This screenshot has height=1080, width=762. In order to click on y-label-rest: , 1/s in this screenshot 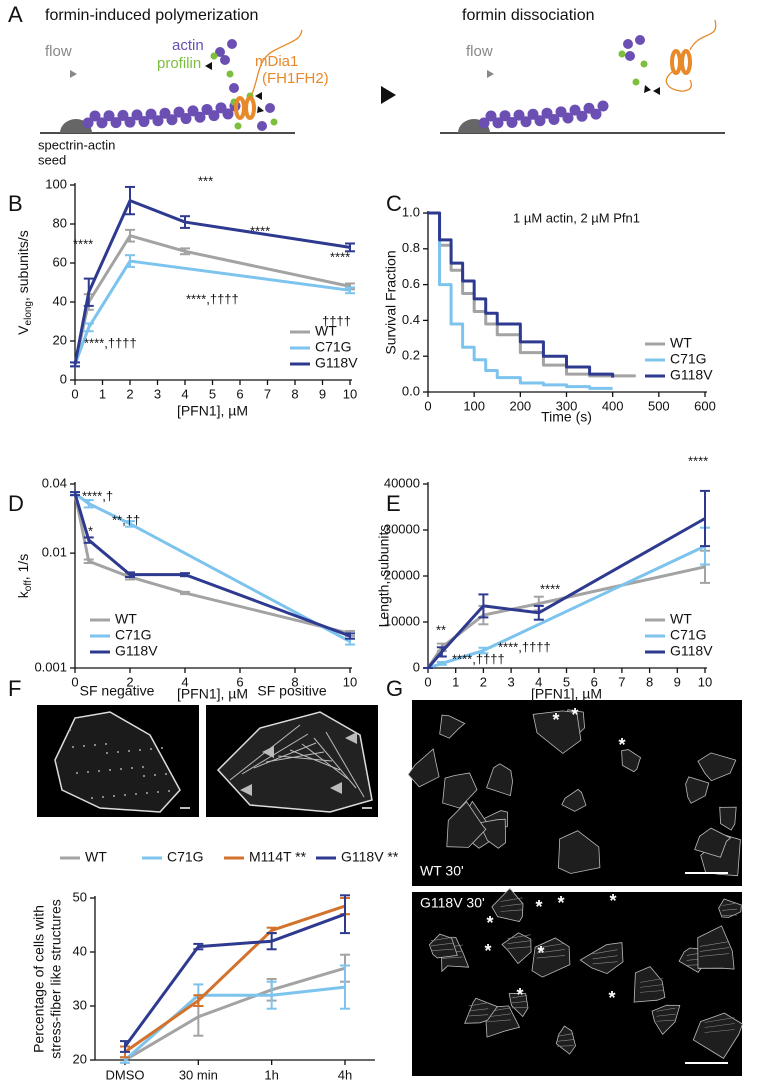, I will do `click(23, 567)`.